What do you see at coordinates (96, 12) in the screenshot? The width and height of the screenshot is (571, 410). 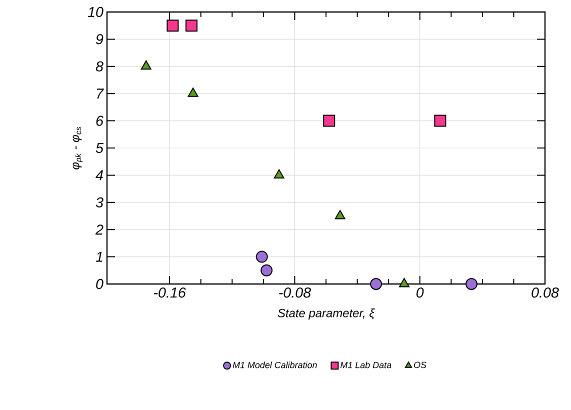 I see `y-tick-label: 10` at bounding box center [96, 12].